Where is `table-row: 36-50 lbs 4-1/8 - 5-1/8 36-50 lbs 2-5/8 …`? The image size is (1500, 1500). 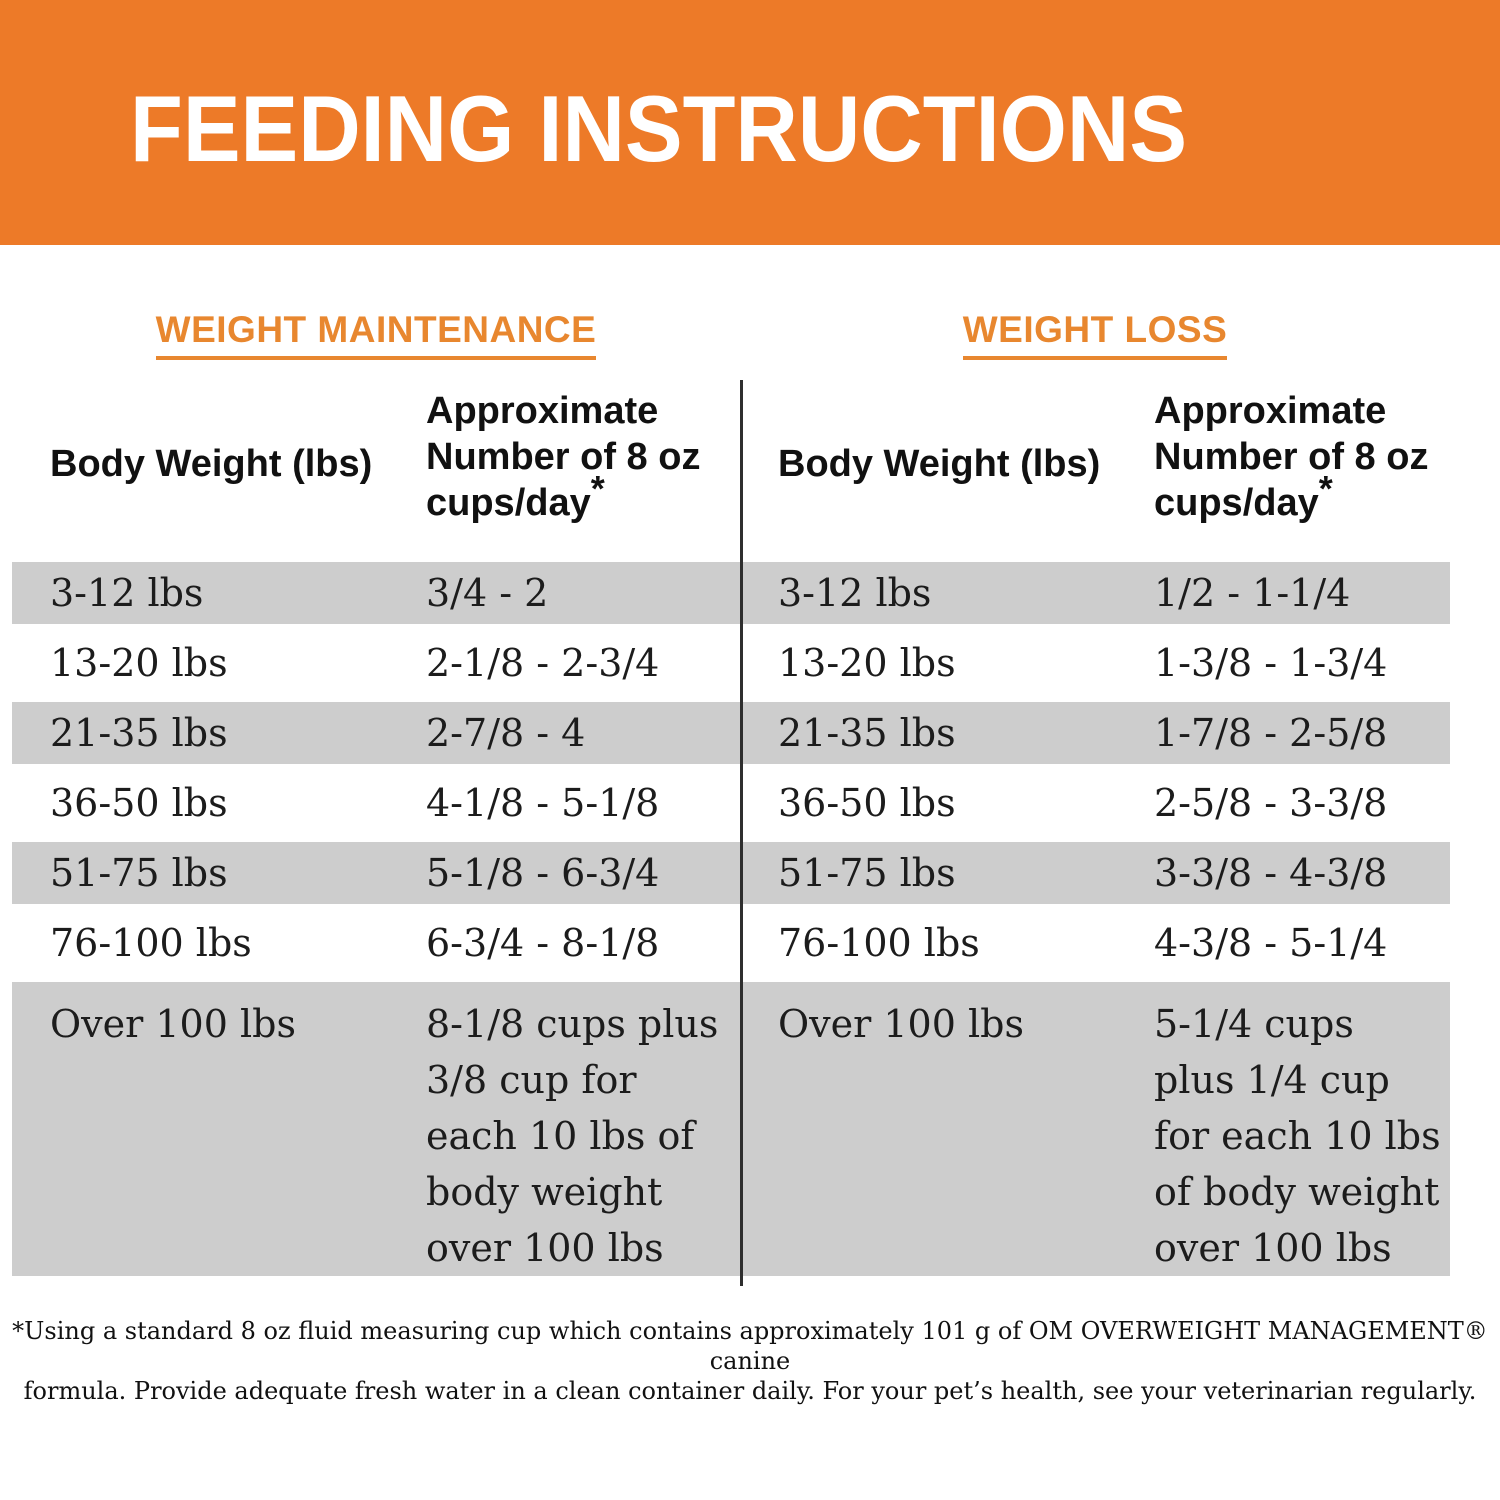
table-row: 36-50 lbs 4-1/8 - 5-1/8 36-50 lbs 2-5/8 … is located at coordinates (731, 803).